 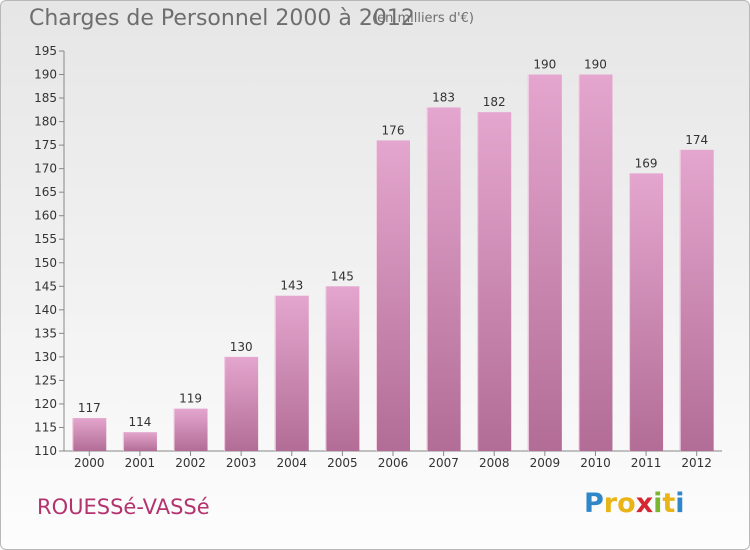 I want to click on logo-letter: o, so click(x=626, y=503).